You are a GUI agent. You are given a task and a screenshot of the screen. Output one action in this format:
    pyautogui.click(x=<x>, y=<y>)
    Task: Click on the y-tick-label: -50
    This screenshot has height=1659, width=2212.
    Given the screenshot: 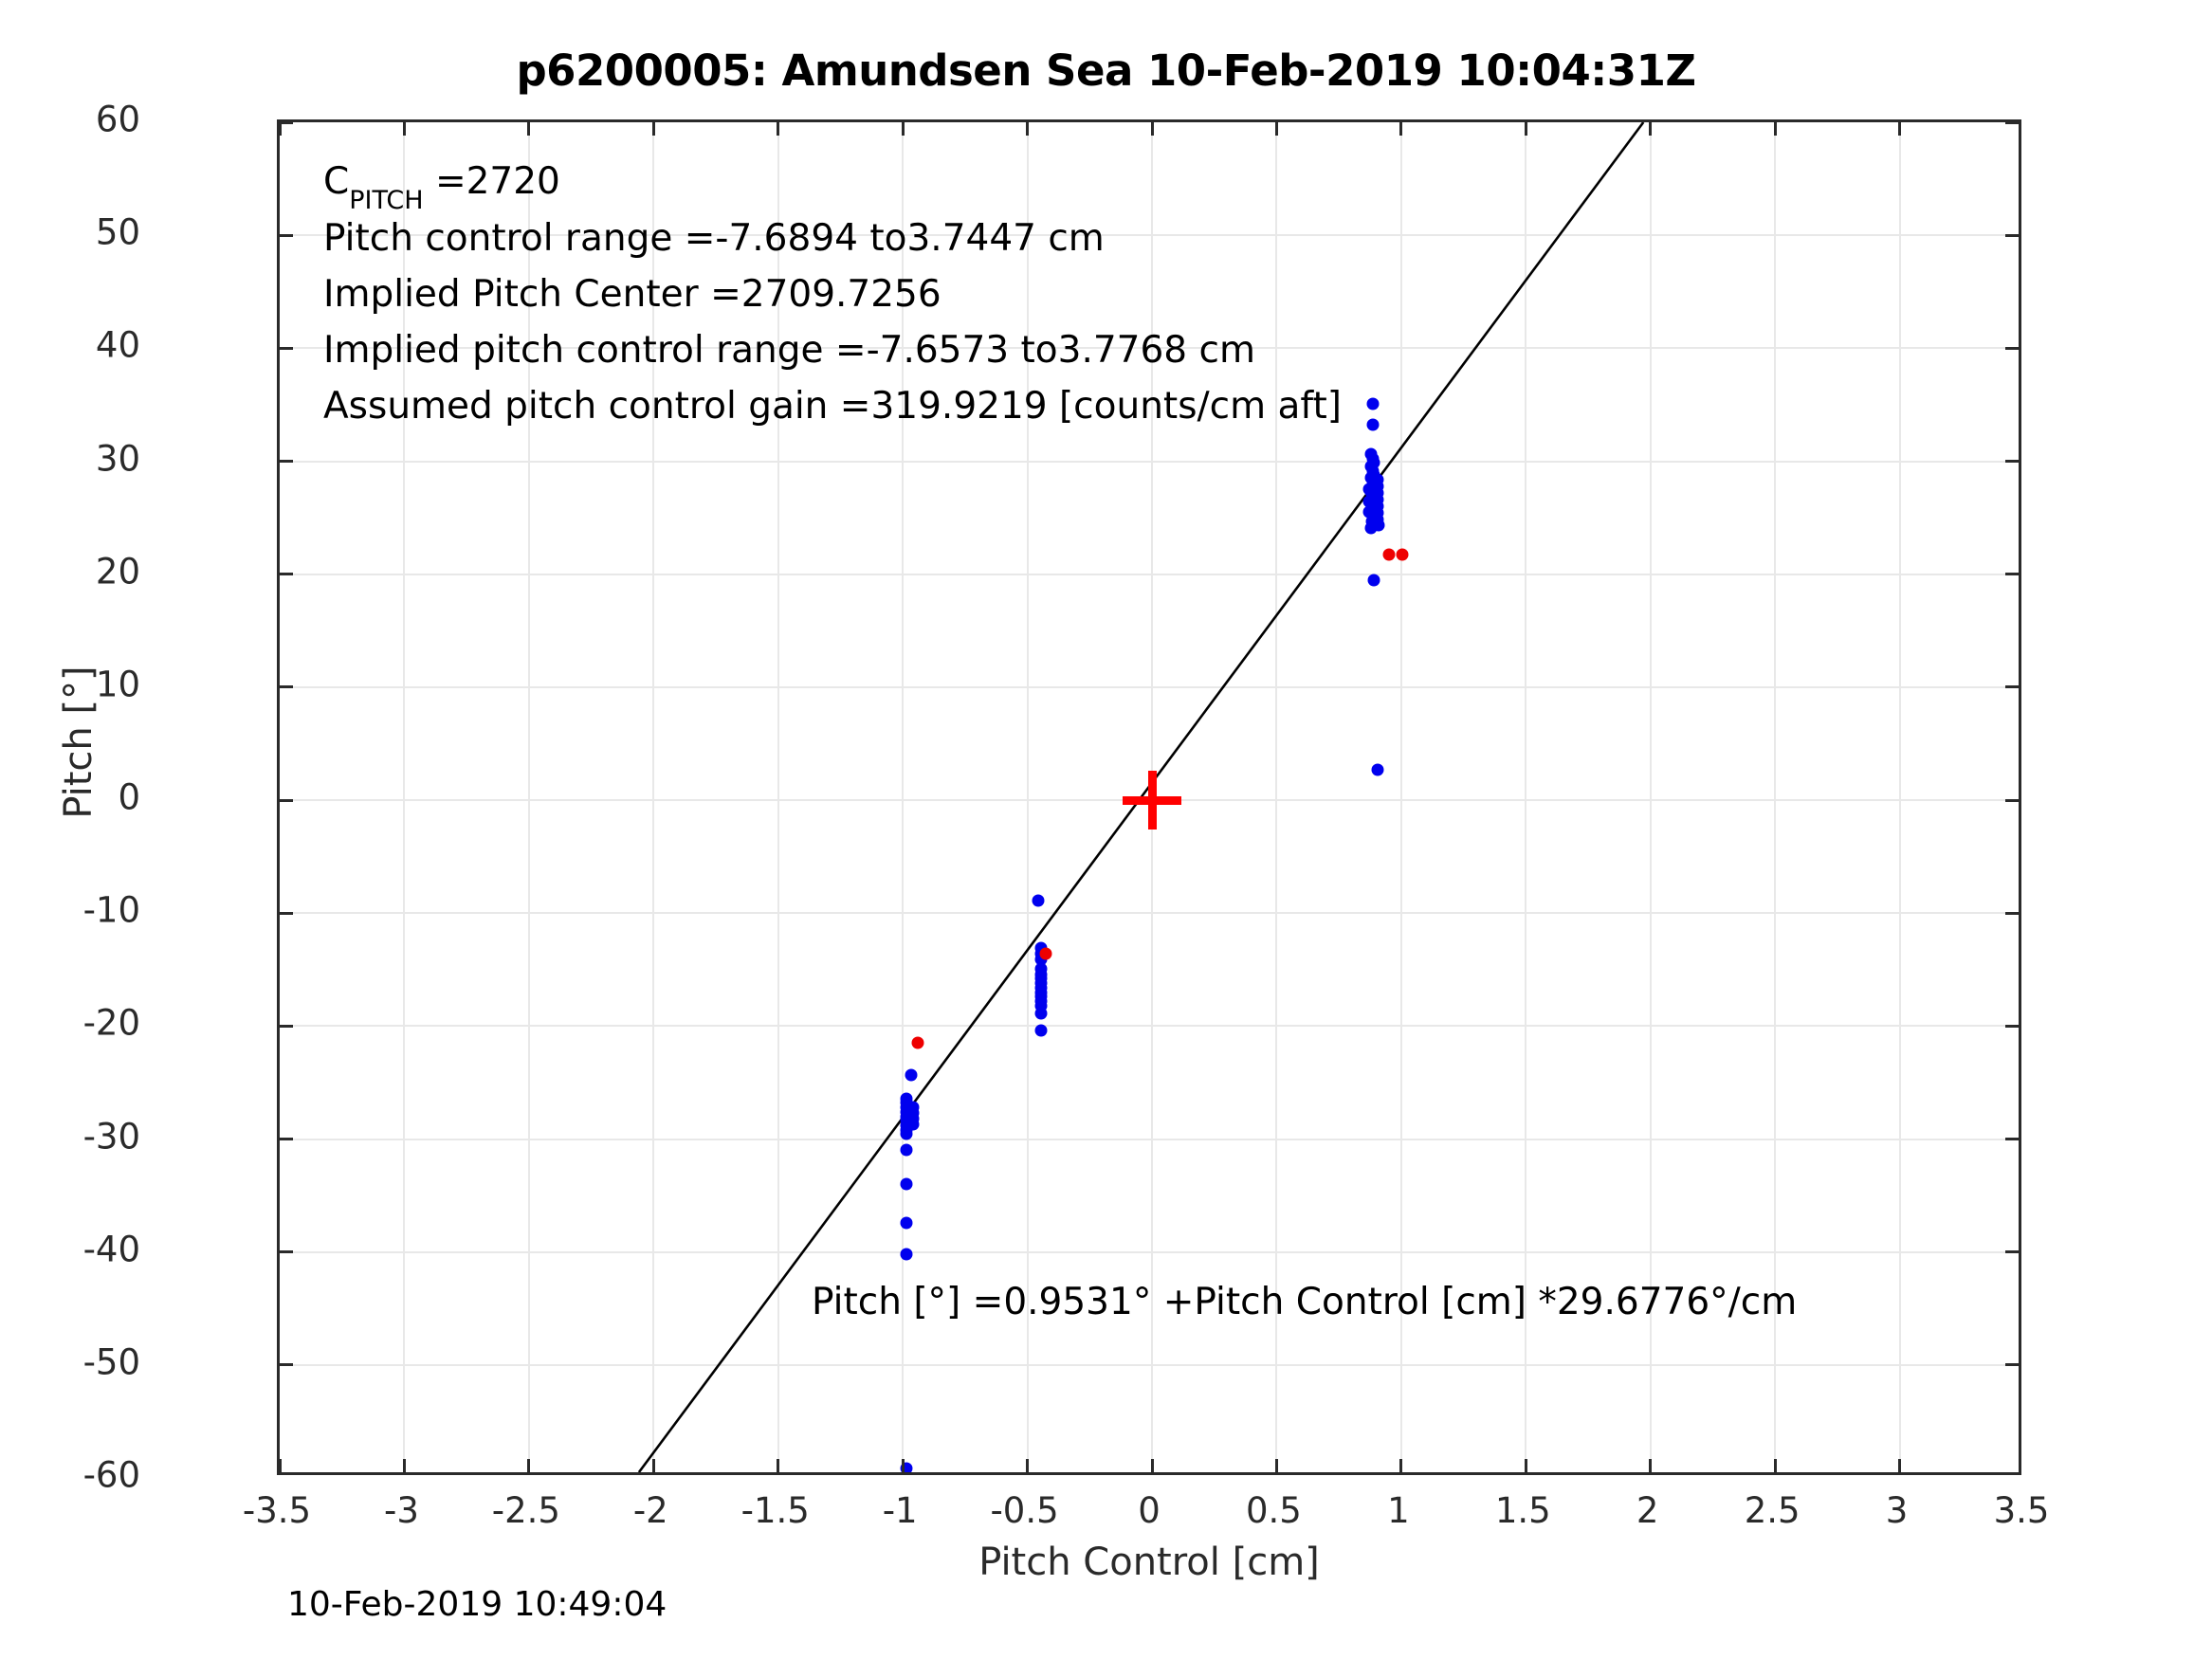 What is the action you would take?
    pyautogui.click(x=111, y=1362)
    